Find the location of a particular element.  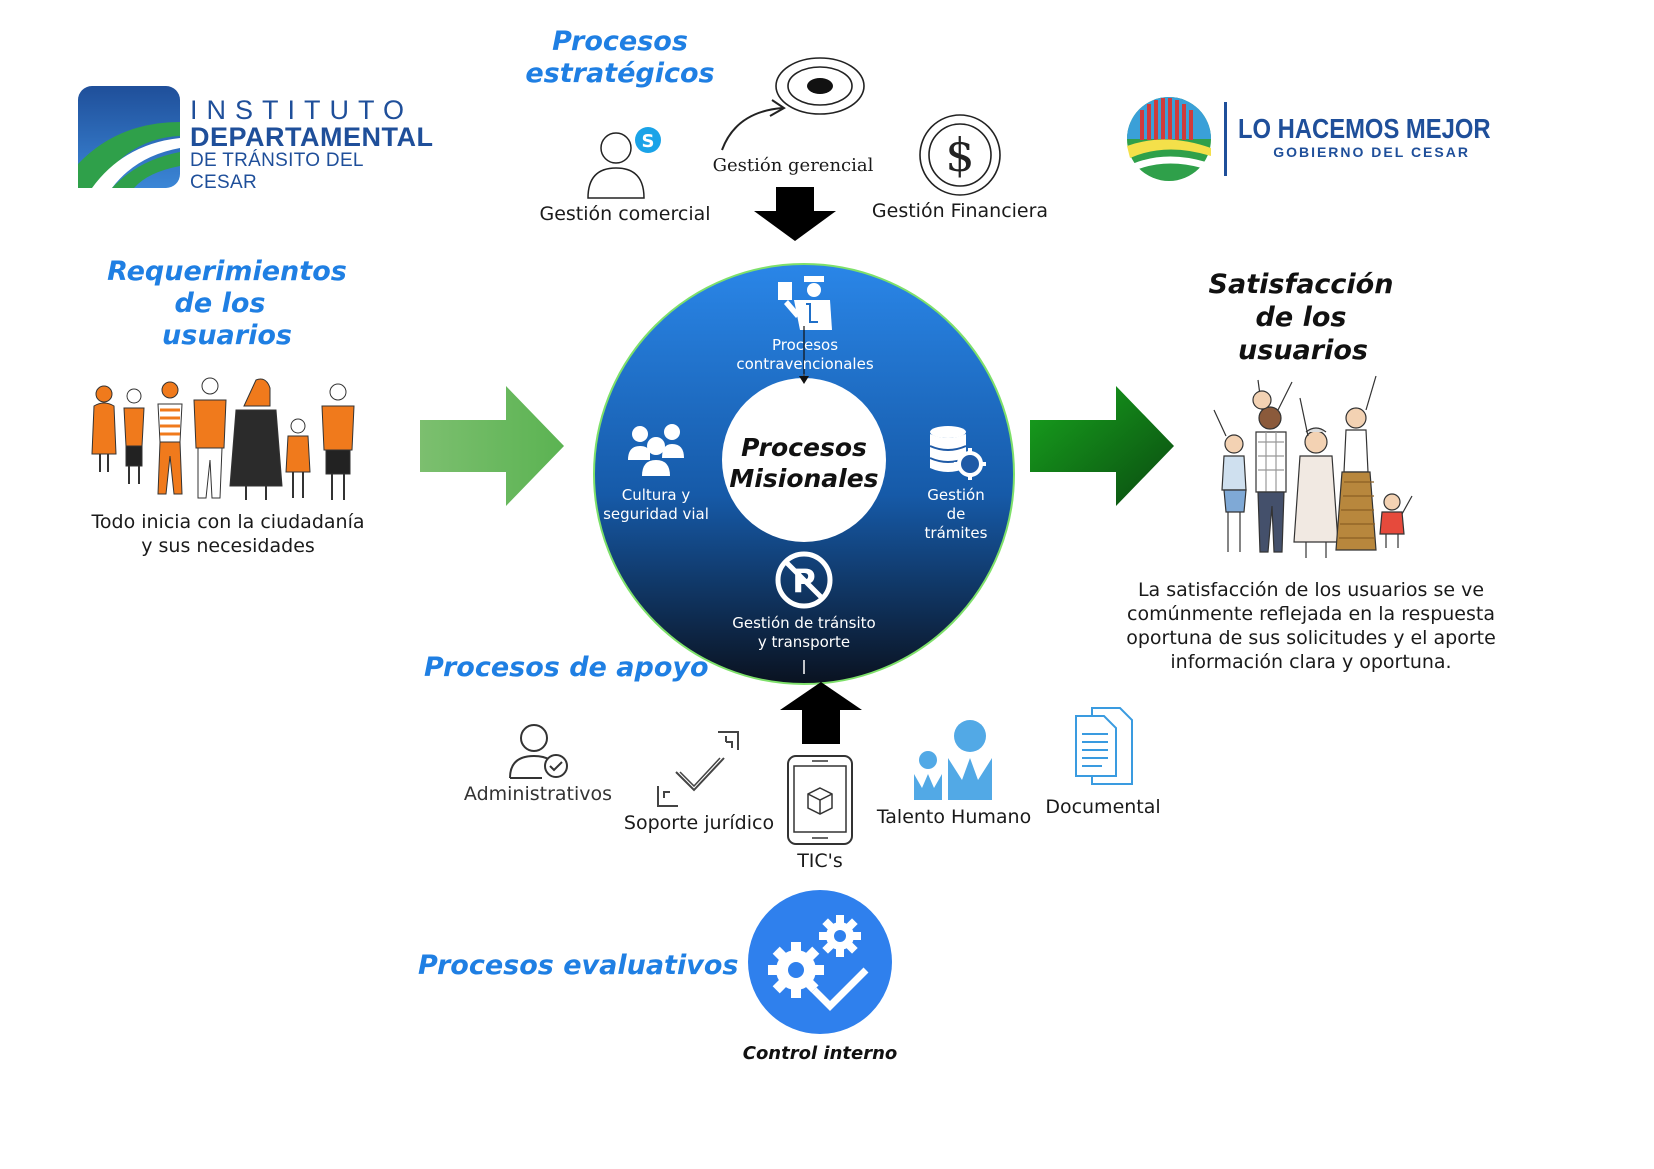

strategic-heading-line1: Procesos is located at coordinates (620, 41).